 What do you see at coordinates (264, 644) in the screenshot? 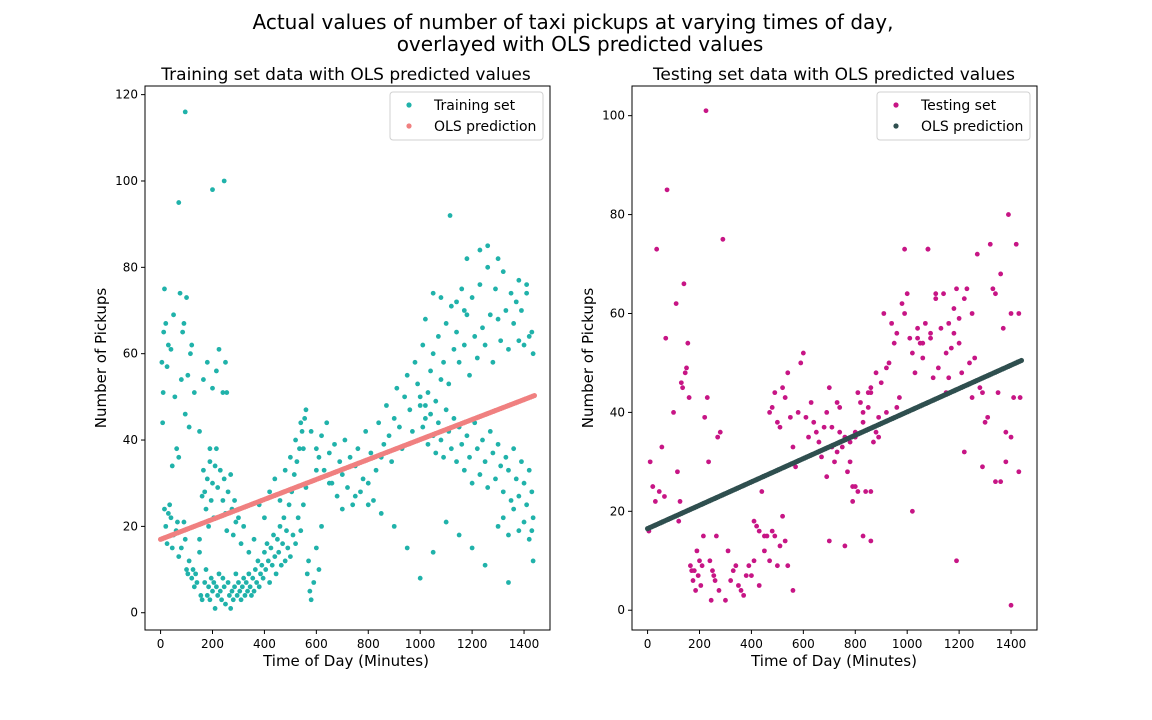
I see `training-x-tick-label: 400` at bounding box center [264, 644].